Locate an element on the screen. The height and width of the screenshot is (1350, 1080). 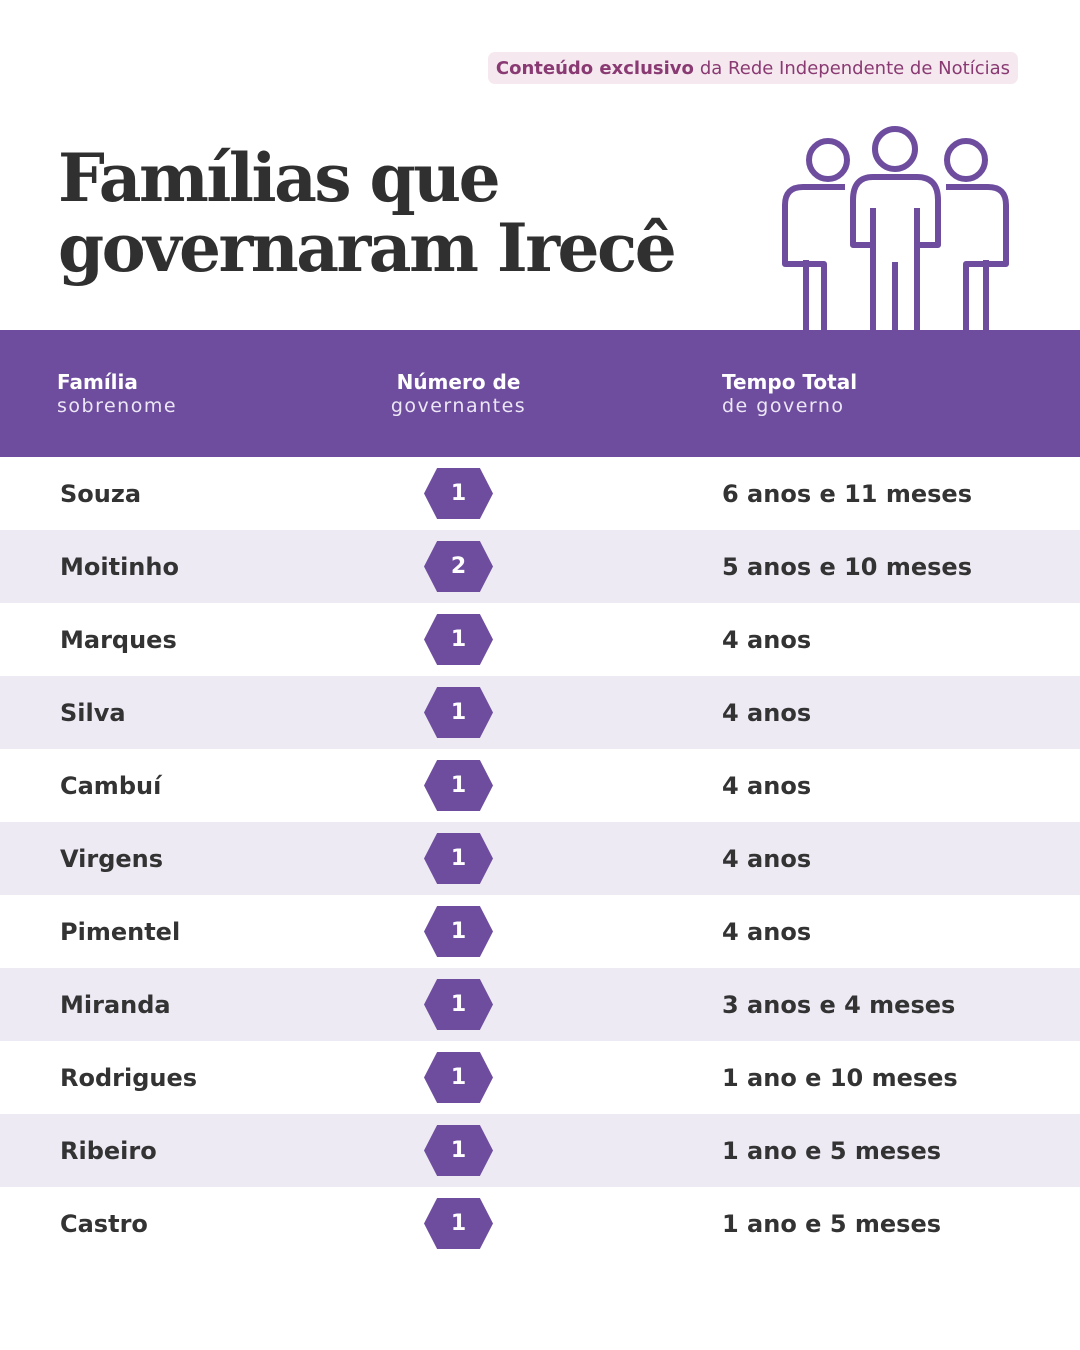
source-badge-text: da Rede Independente de Notícias is located at coordinates (854, 68).